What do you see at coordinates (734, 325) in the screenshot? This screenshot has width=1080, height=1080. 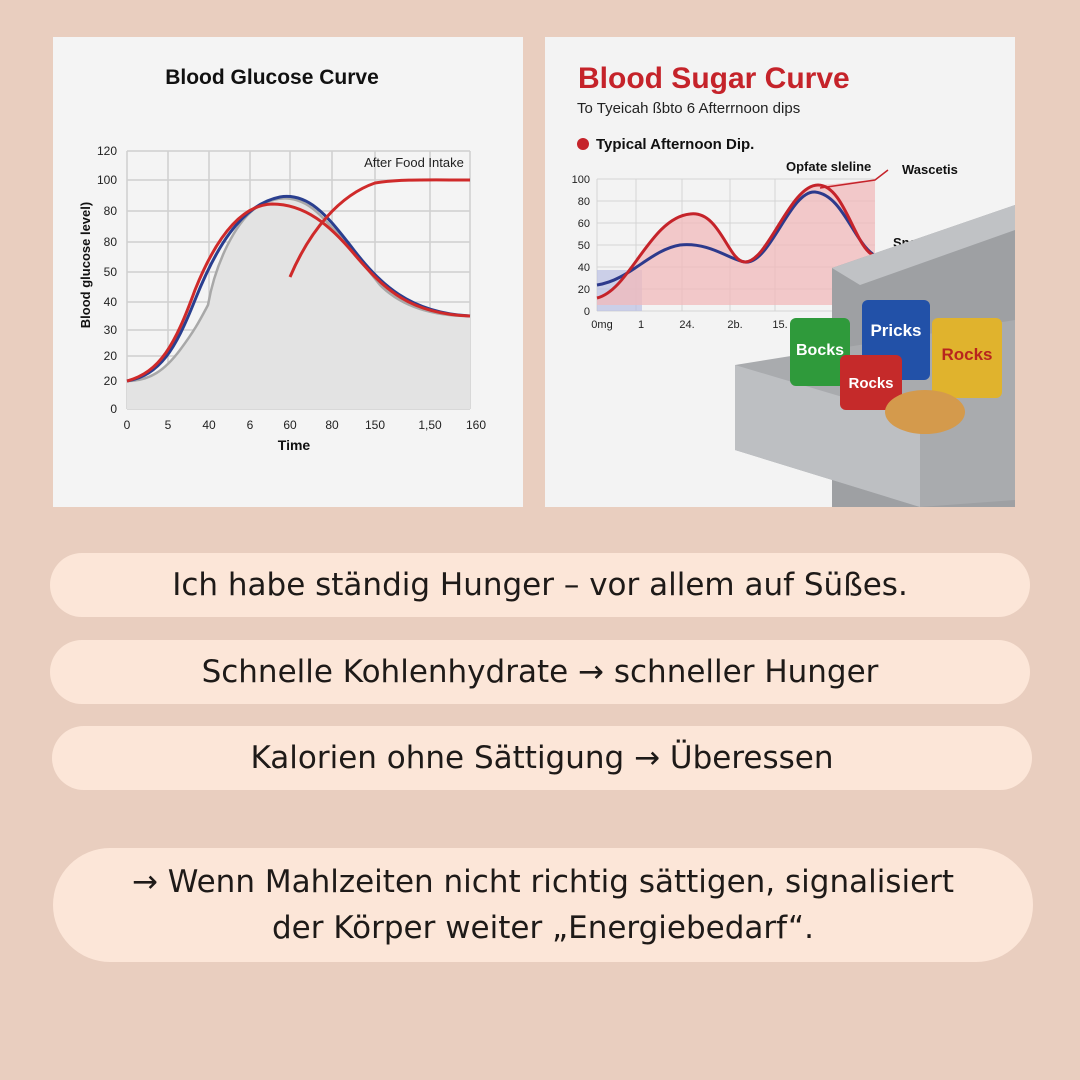 I see `x-tick-label: 2b.` at bounding box center [734, 325].